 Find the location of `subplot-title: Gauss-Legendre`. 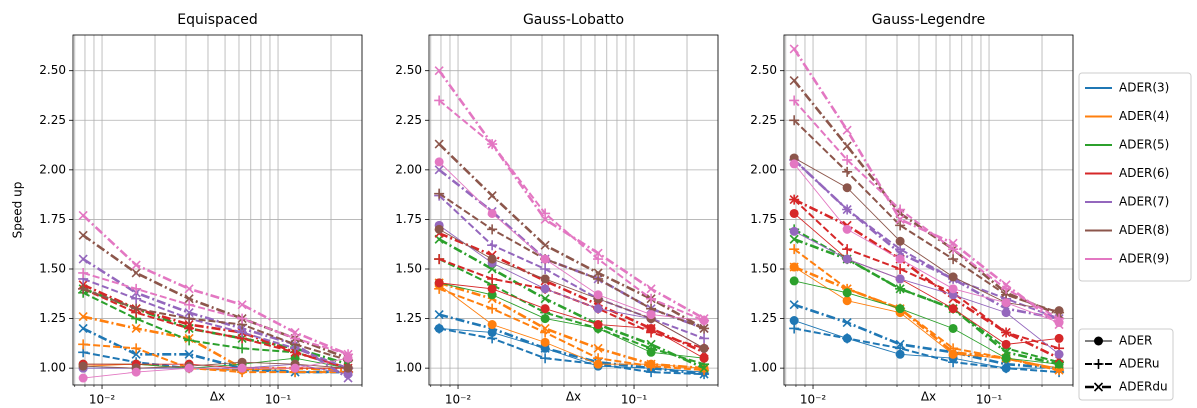

subplot-title: Gauss-Legendre is located at coordinates (928, 20).